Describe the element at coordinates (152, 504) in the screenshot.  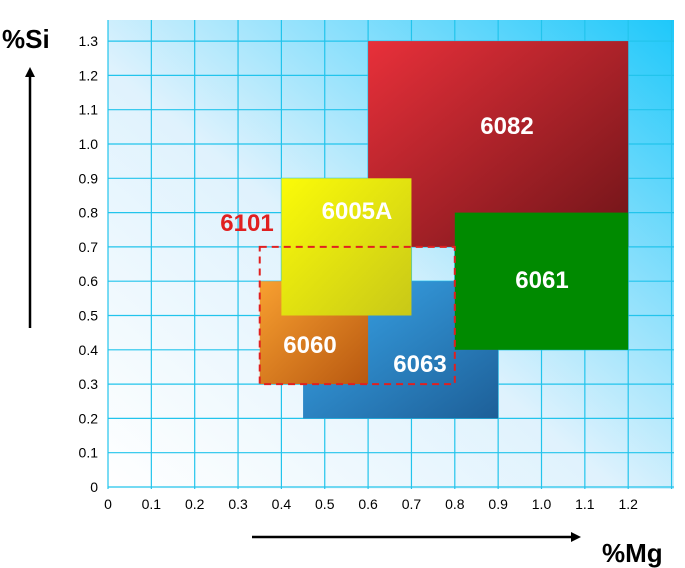
I see `x-tick-label: 0.1` at that location.